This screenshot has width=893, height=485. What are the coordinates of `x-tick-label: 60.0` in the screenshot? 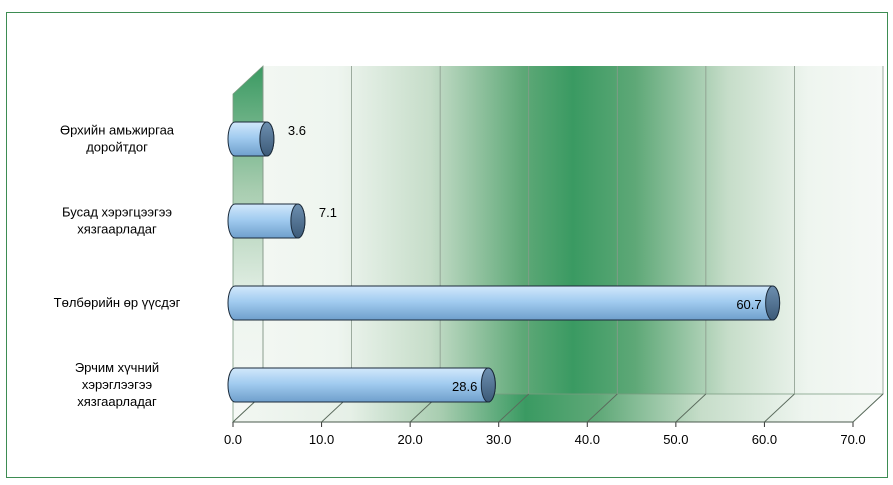 It's located at (764, 439).